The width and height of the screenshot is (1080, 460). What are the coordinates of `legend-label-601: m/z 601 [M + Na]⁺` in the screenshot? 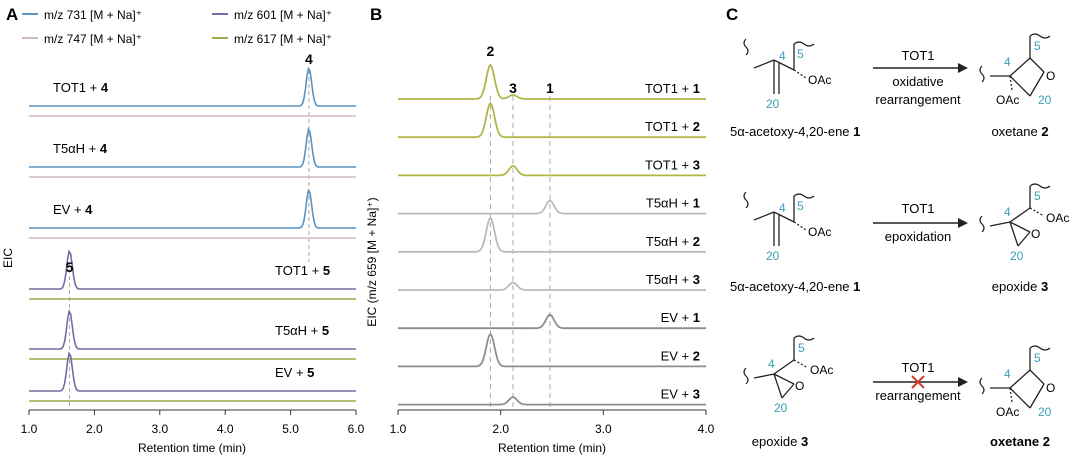 It's located at (283, 15).